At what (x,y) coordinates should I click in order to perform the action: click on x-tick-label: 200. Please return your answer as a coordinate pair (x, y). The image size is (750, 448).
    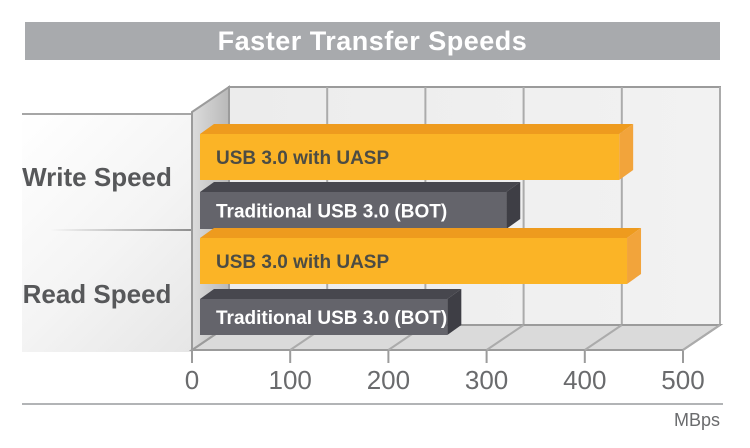
    Looking at the image, I should click on (388, 380).